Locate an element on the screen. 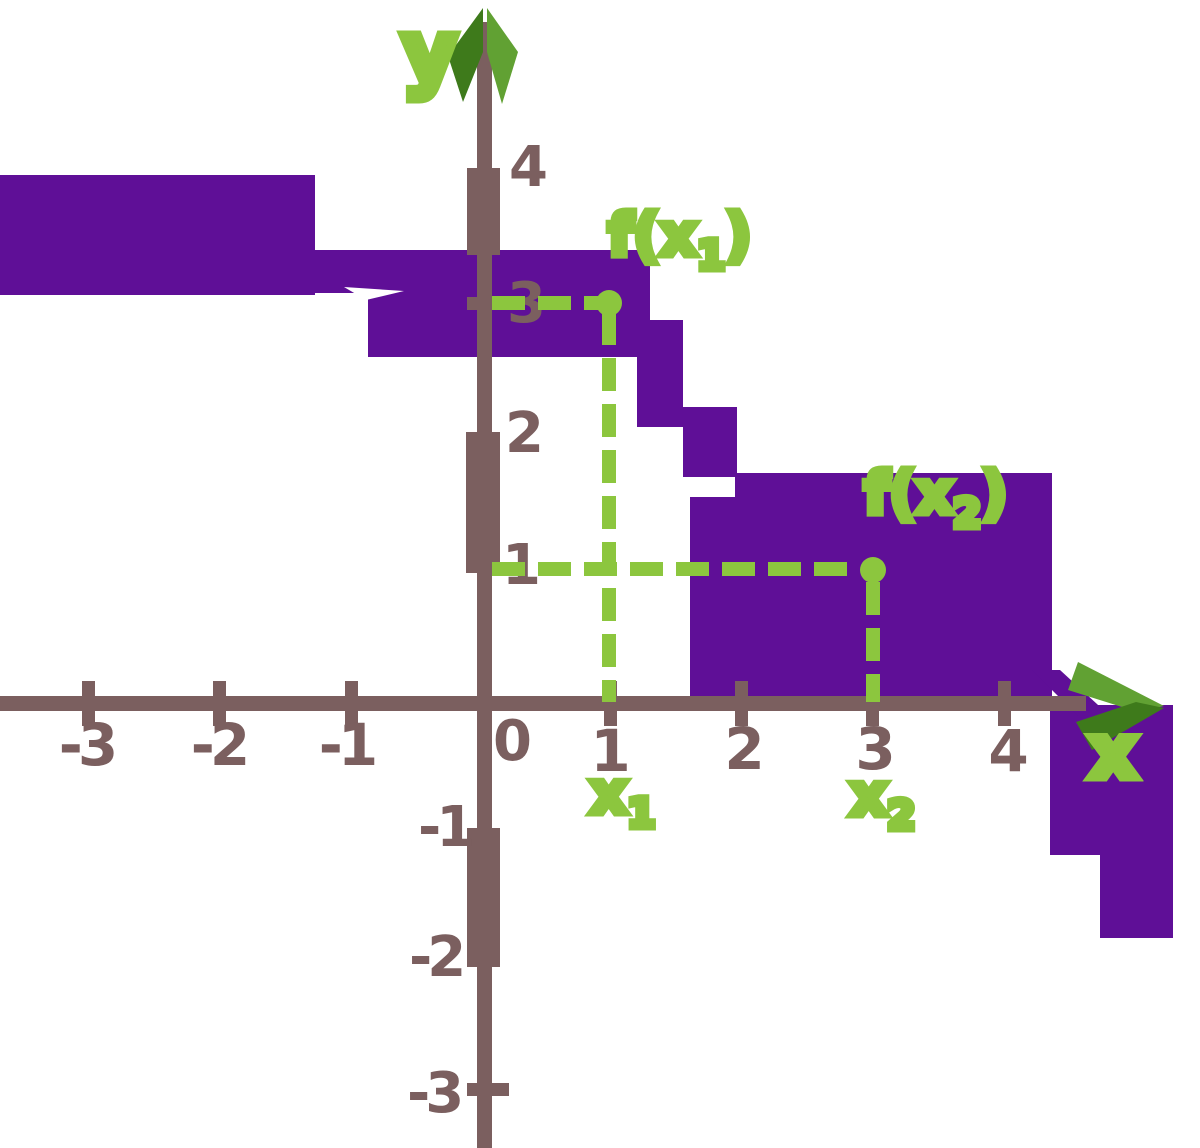 This screenshot has width=1200, height=1148. y-axis-label: y is located at coordinates (430, 52).